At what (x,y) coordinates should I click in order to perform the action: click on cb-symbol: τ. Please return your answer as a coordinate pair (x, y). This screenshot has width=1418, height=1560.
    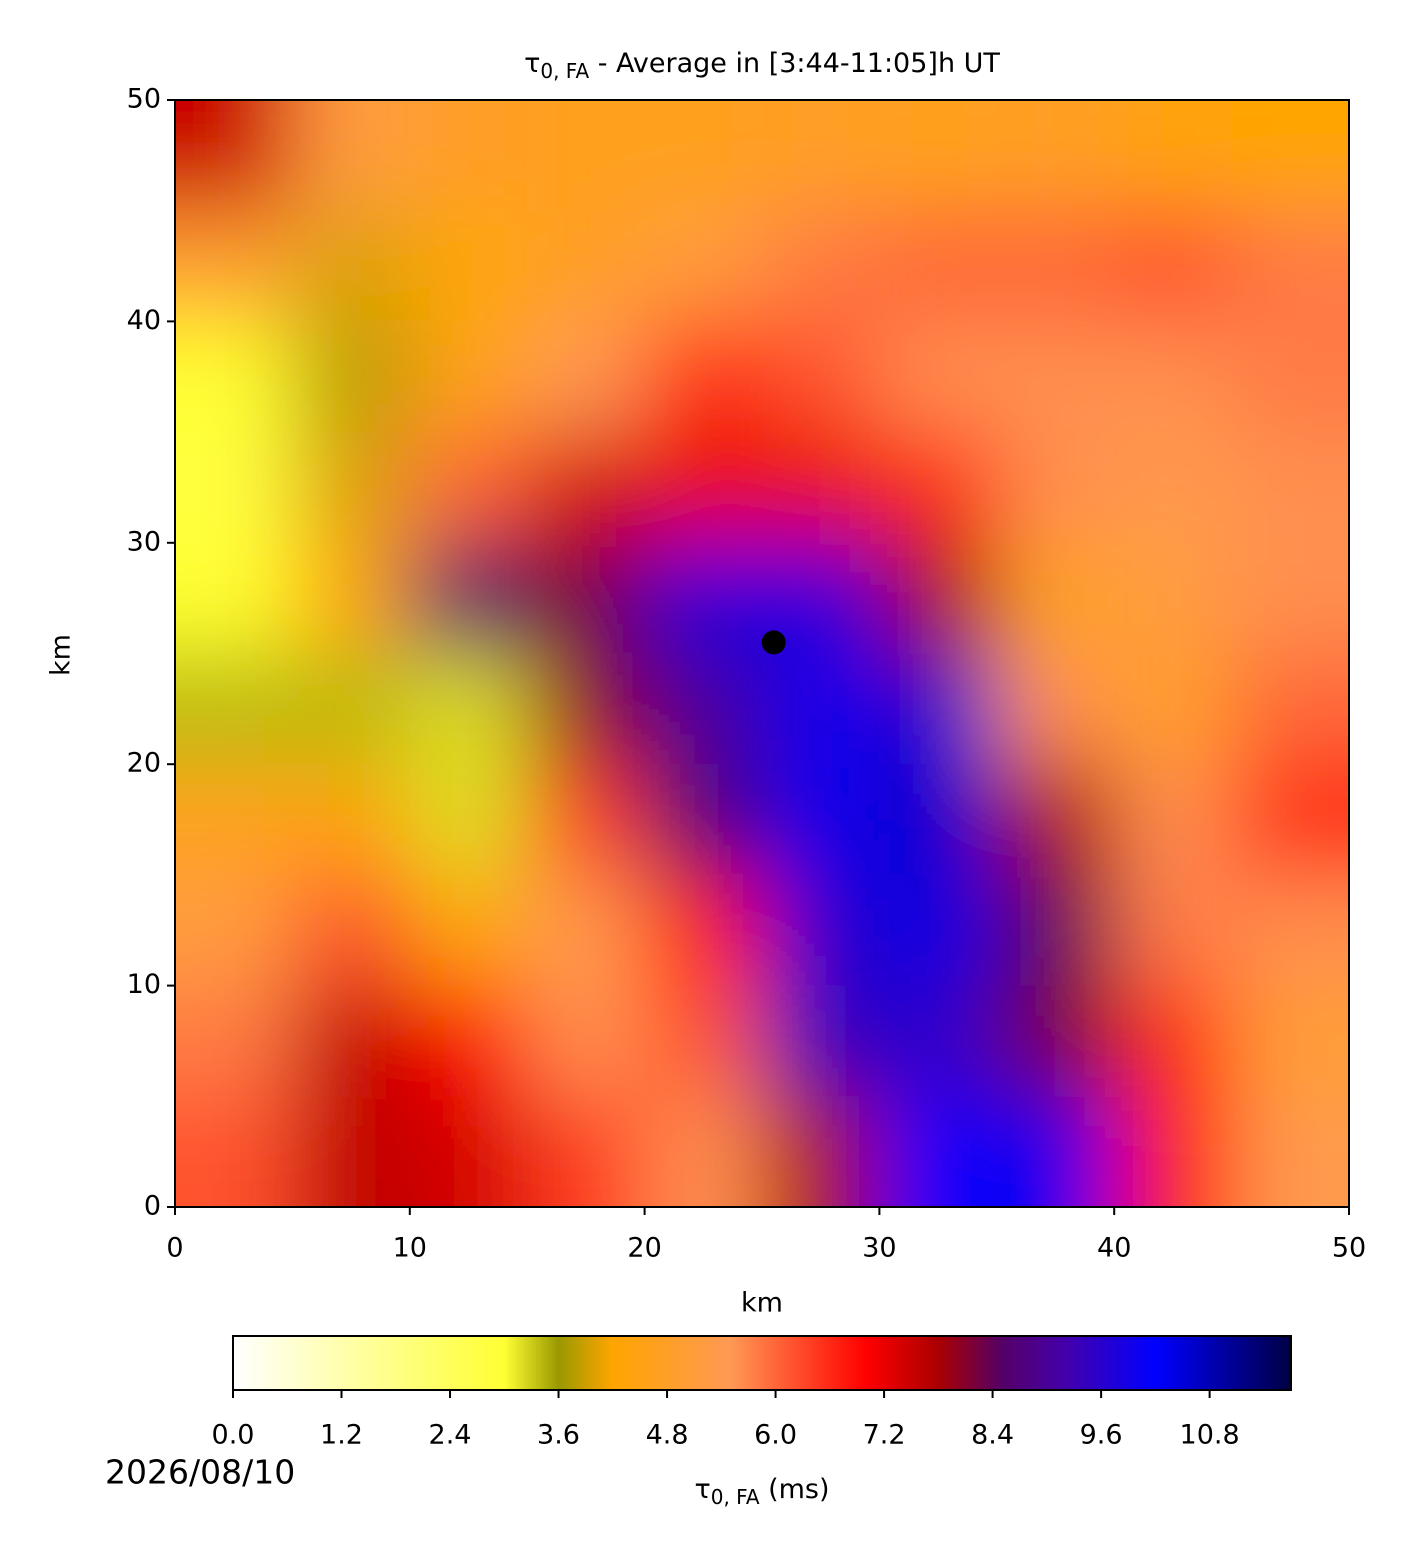
    Looking at the image, I should click on (702, 1489).